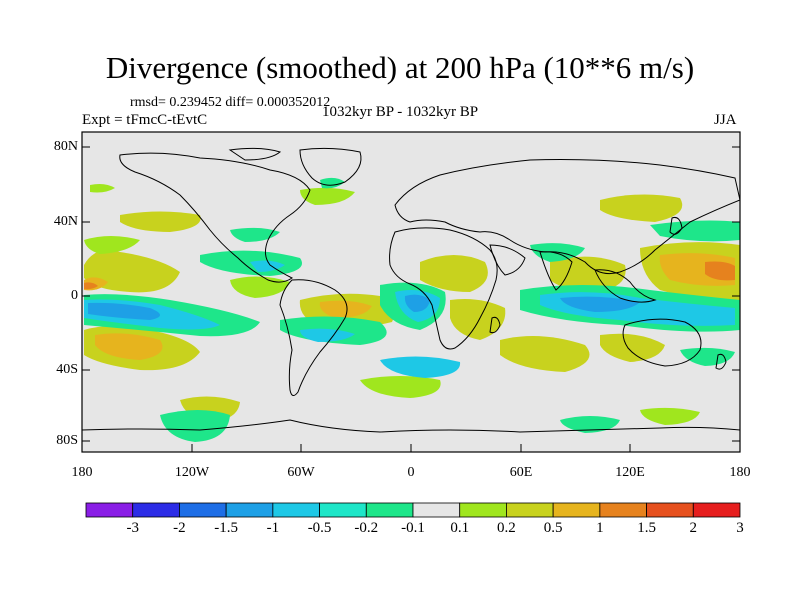  Describe the element at coordinates (630, 472) in the screenshot. I see `x-tick-label: 120E` at that location.